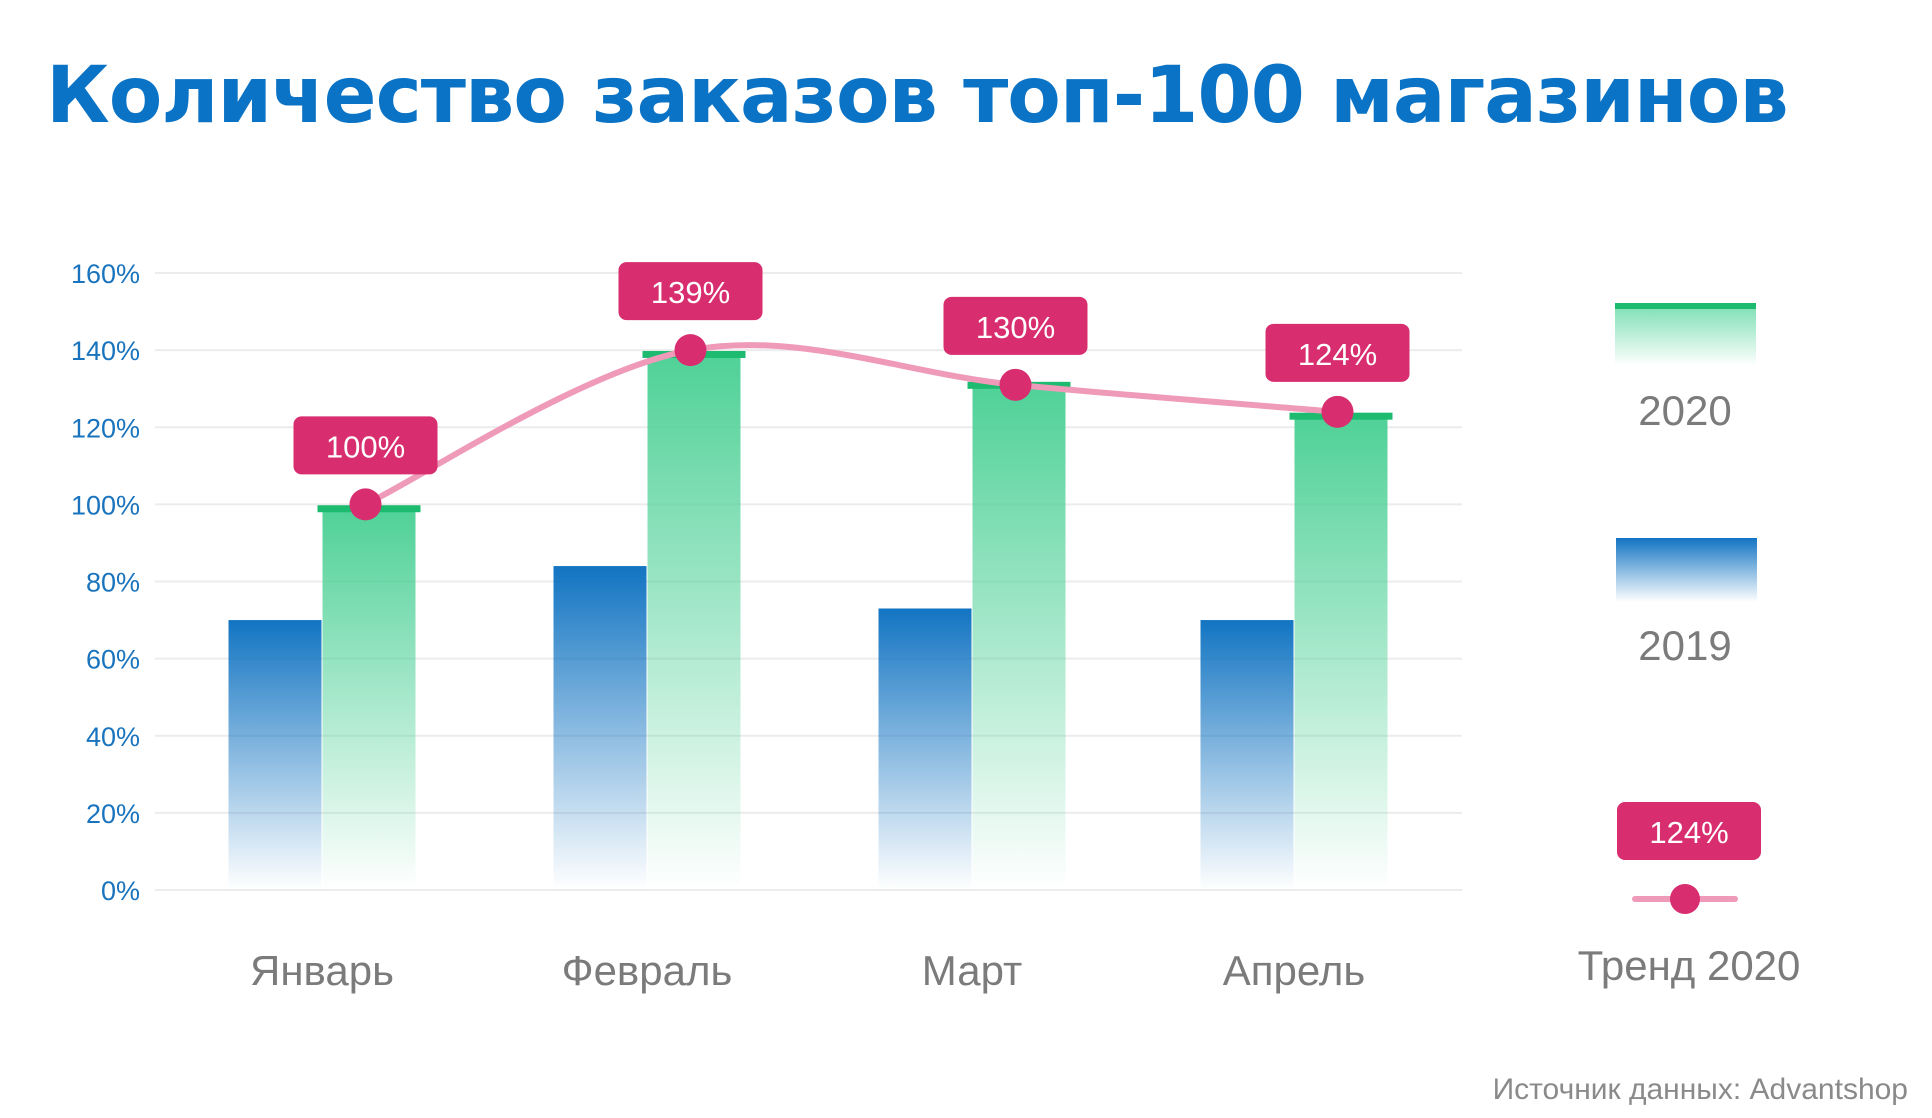 The image size is (1932, 1118). Describe the element at coordinates (917, 96) in the screenshot. I see `chart-title: Количество заказов топ-100 магазинов` at that location.